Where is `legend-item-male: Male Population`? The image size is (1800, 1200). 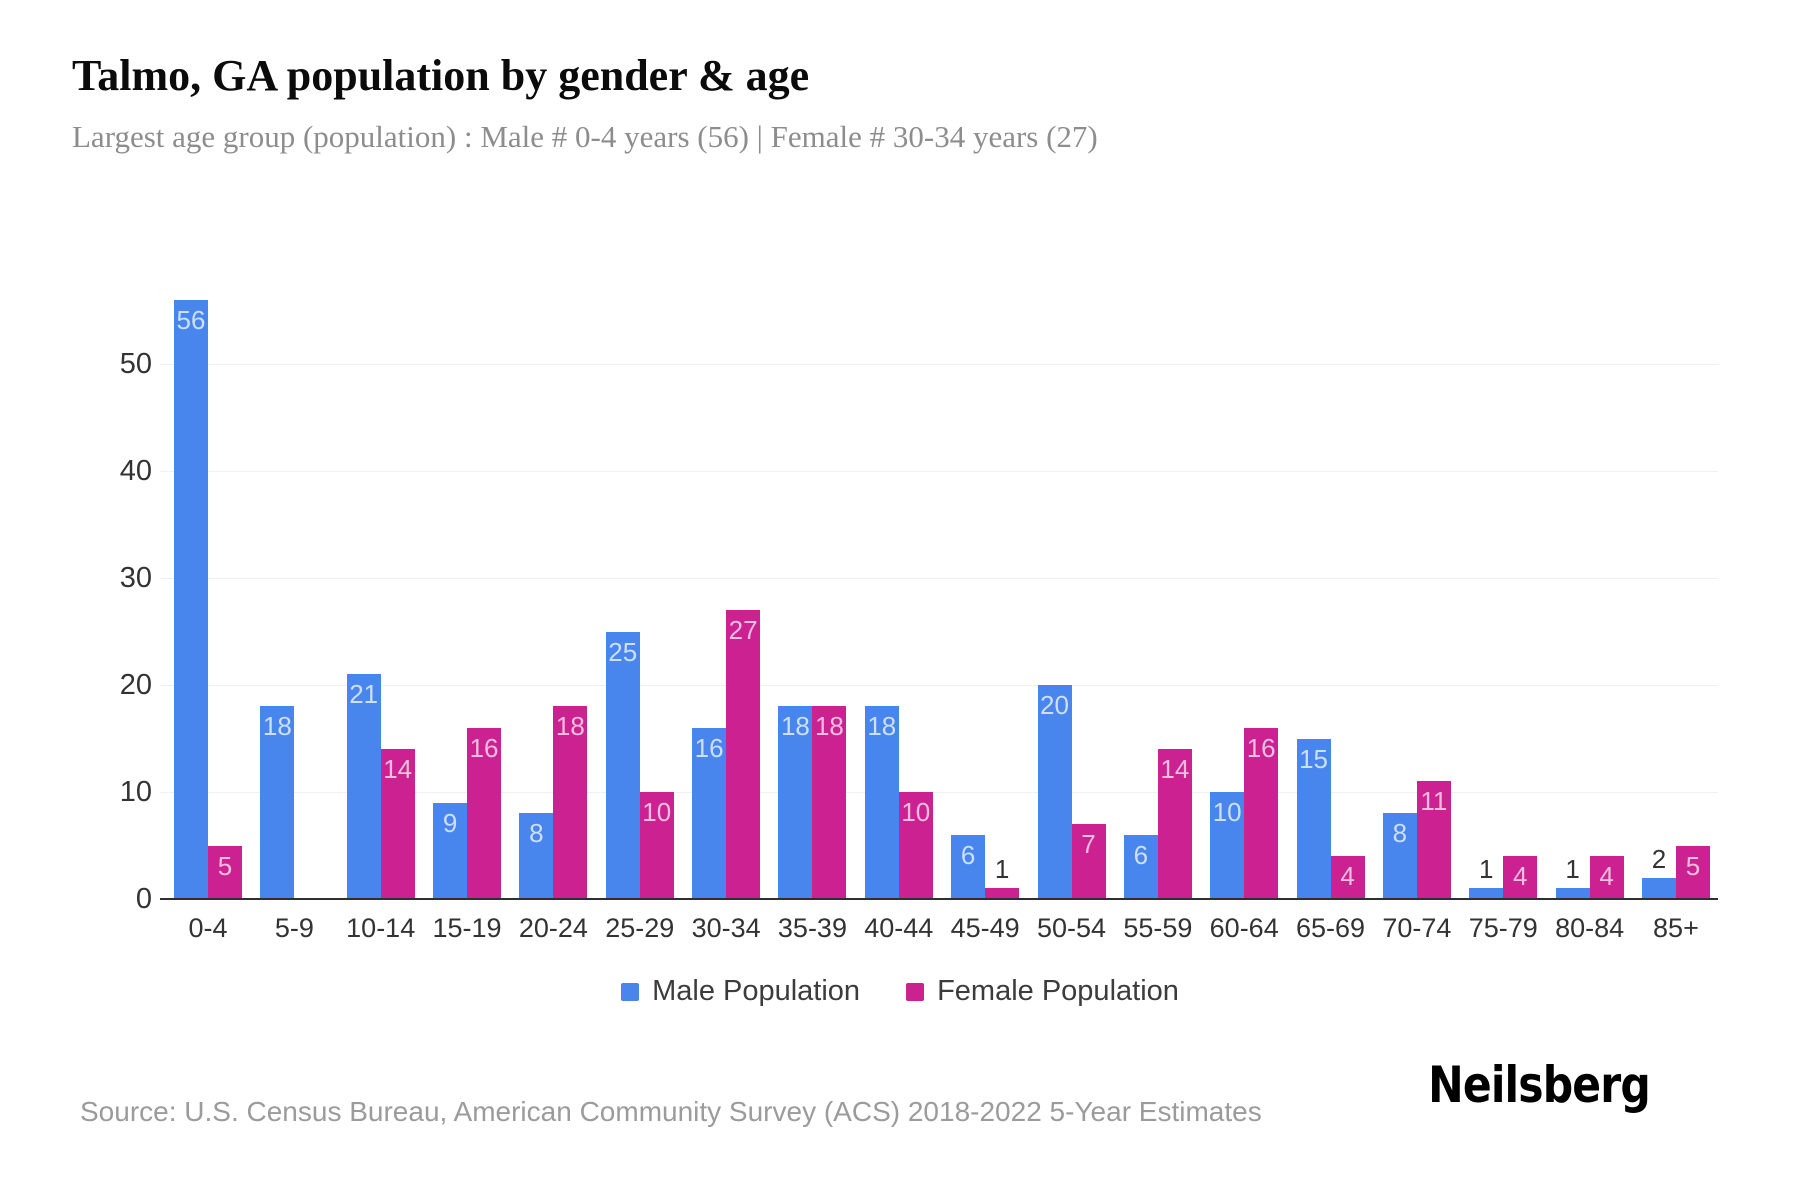
legend-item-male: Male Population is located at coordinates (740, 991).